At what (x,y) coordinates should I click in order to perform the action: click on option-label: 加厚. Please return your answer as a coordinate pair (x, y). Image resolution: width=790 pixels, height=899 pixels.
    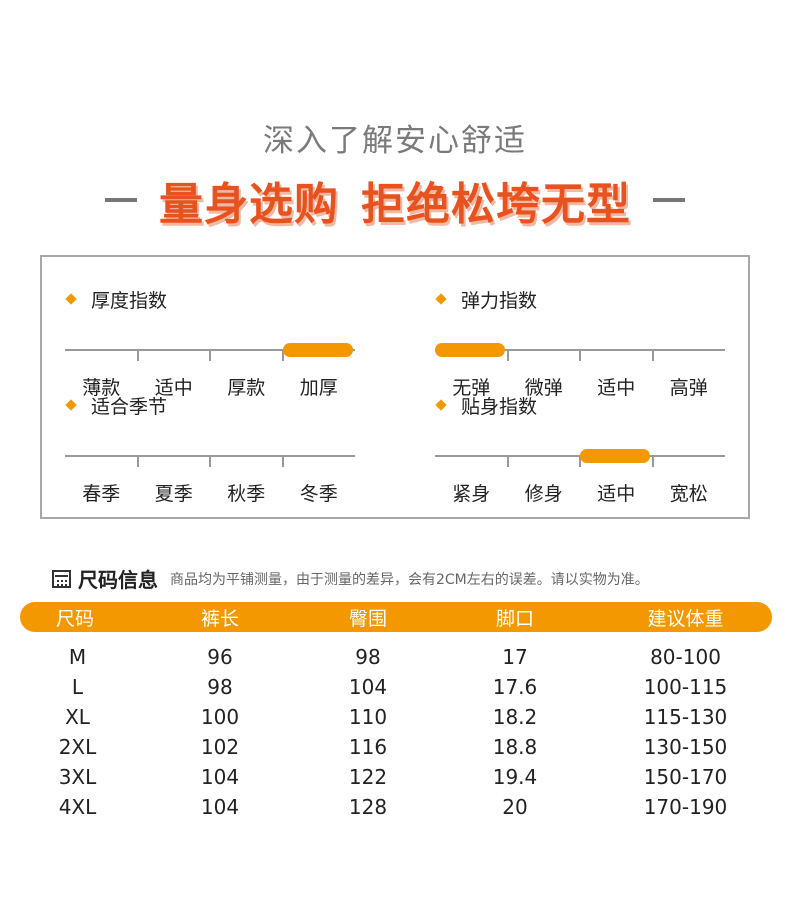
    Looking at the image, I should click on (318, 388).